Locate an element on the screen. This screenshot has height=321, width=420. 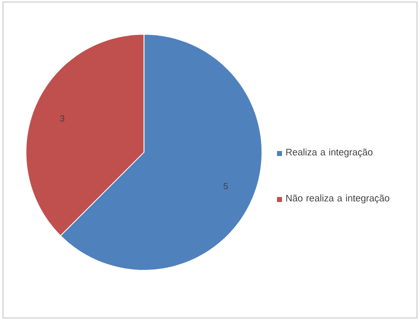
data-label: 3 is located at coordinates (62, 118).